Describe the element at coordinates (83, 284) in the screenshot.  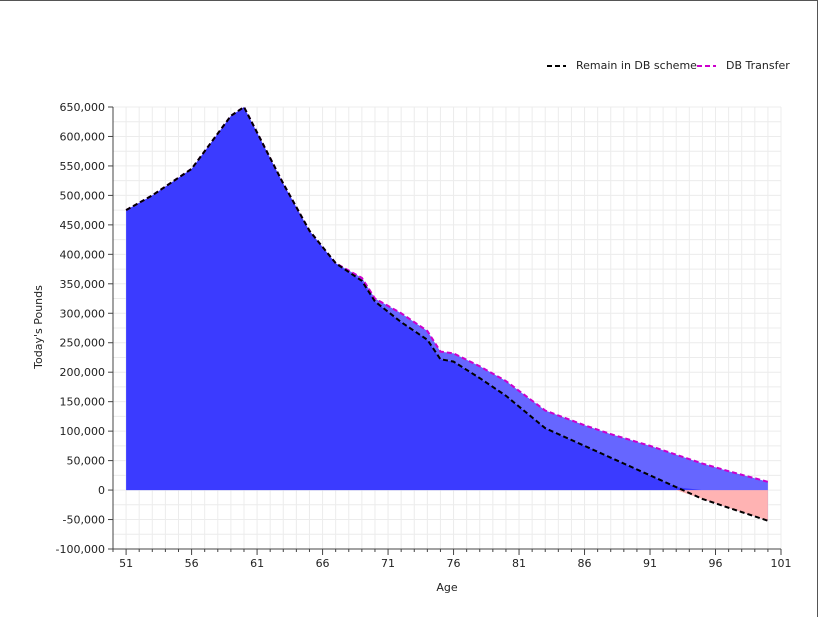
I see `y-tick-label: 350,000` at that location.